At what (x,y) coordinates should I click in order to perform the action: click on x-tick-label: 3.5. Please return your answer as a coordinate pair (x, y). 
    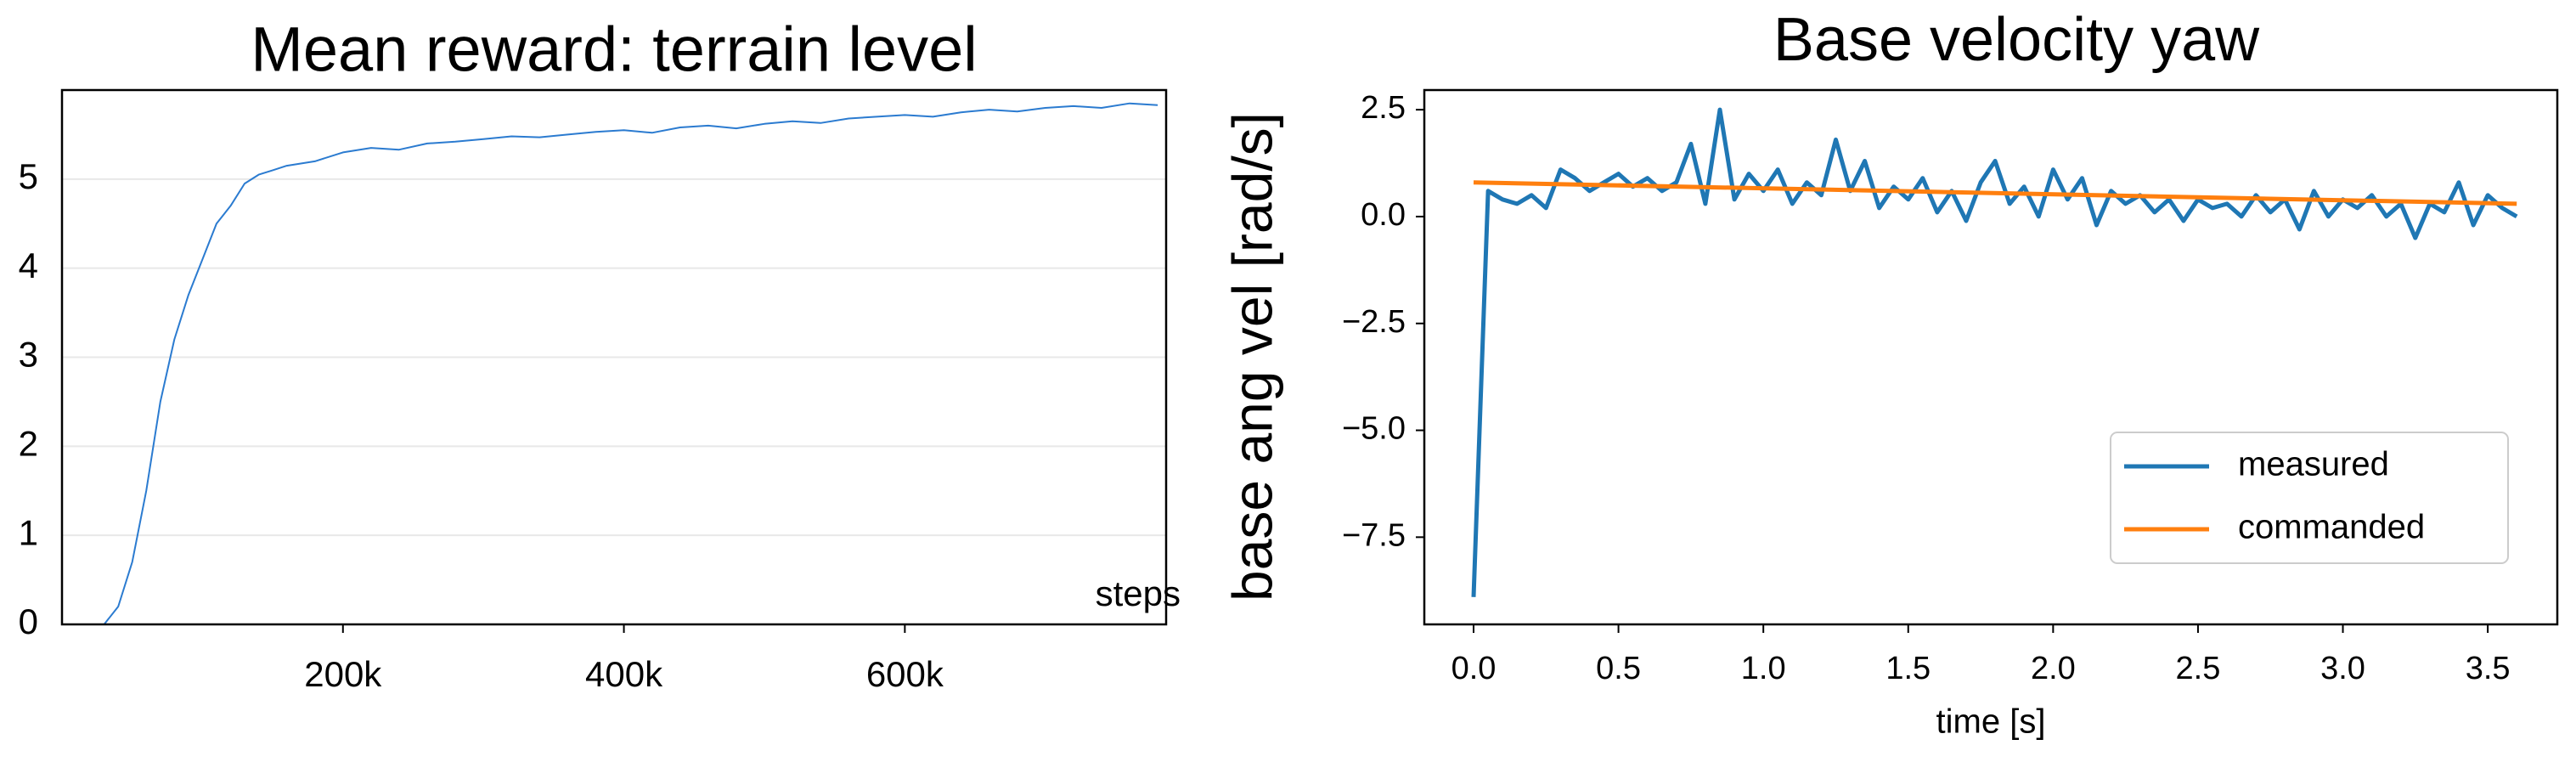
    Looking at the image, I should click on (2488, 668).